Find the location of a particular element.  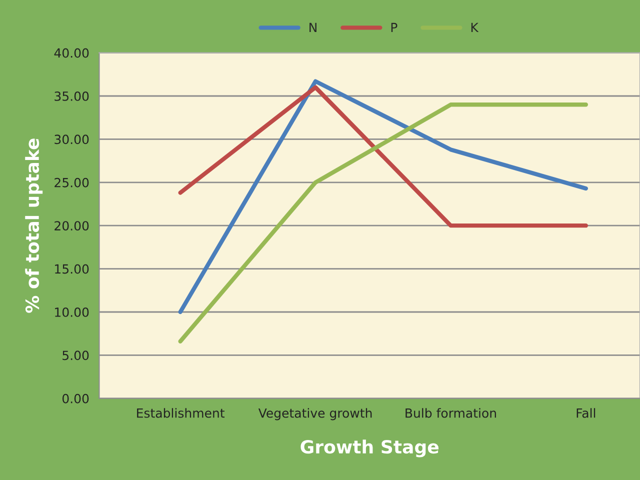

y-tick-label: 10.00 is located at coordinates (72, 312).